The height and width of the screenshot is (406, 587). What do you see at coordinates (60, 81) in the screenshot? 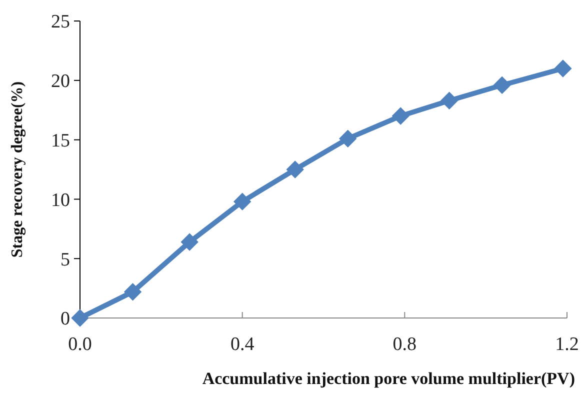
I see `y-tick-label: 20` at bounding box center [60, 81].